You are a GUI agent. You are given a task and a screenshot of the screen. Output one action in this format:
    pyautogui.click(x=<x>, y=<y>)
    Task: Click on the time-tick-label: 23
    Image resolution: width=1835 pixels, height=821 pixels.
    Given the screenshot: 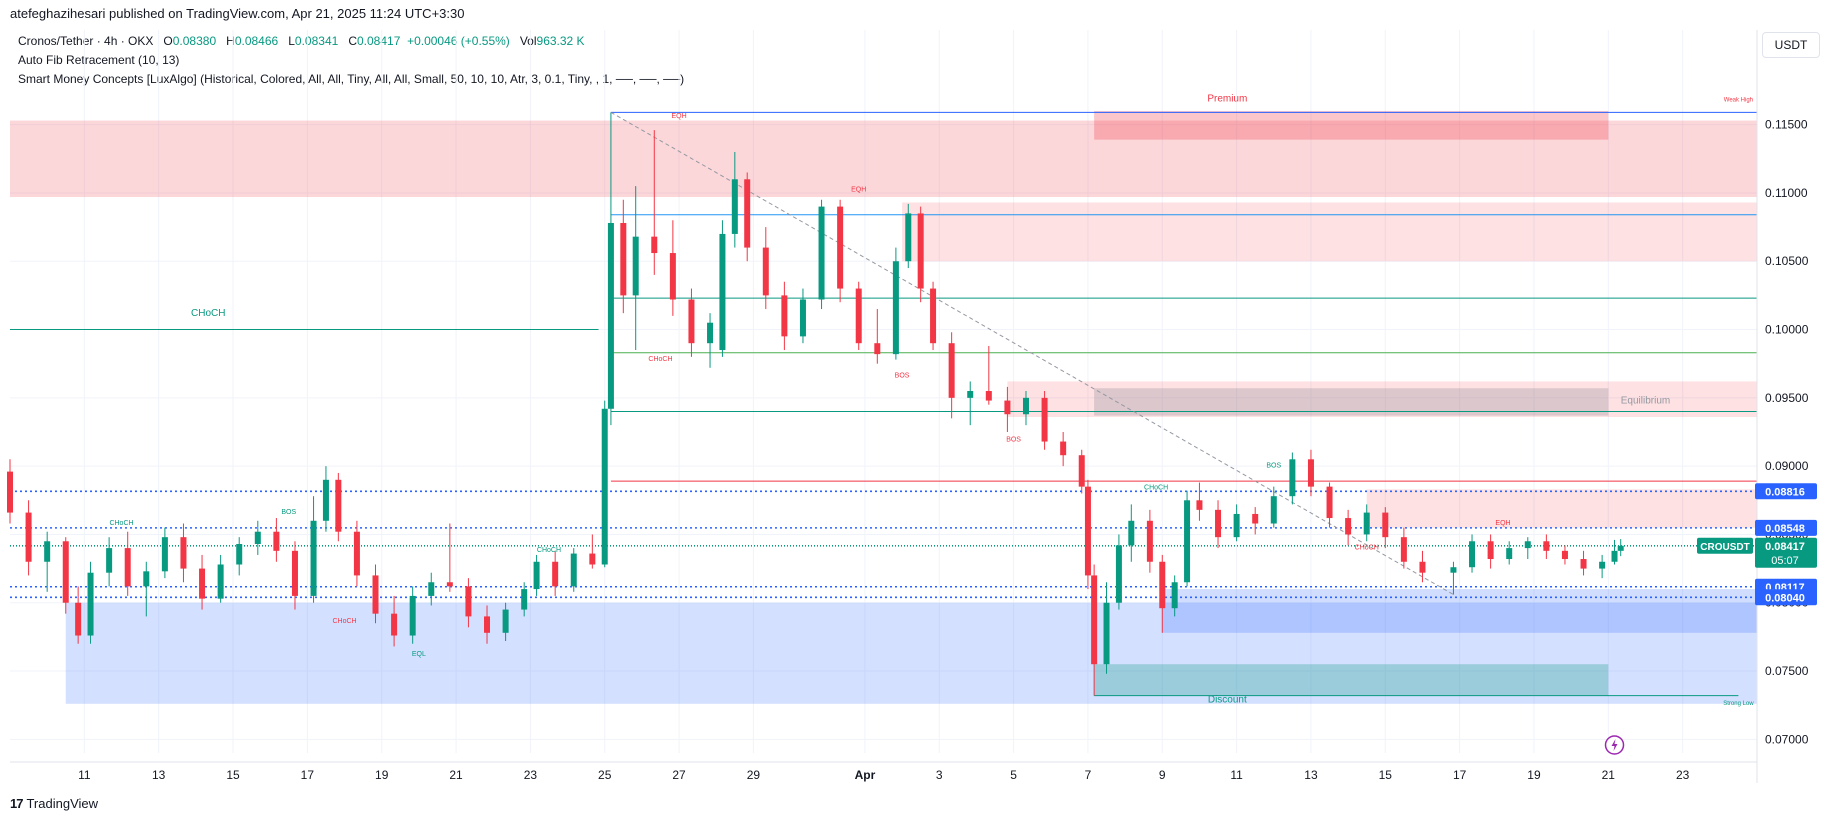 What is the action you would take?
    pyautogui.click(x=531, y=775)
    